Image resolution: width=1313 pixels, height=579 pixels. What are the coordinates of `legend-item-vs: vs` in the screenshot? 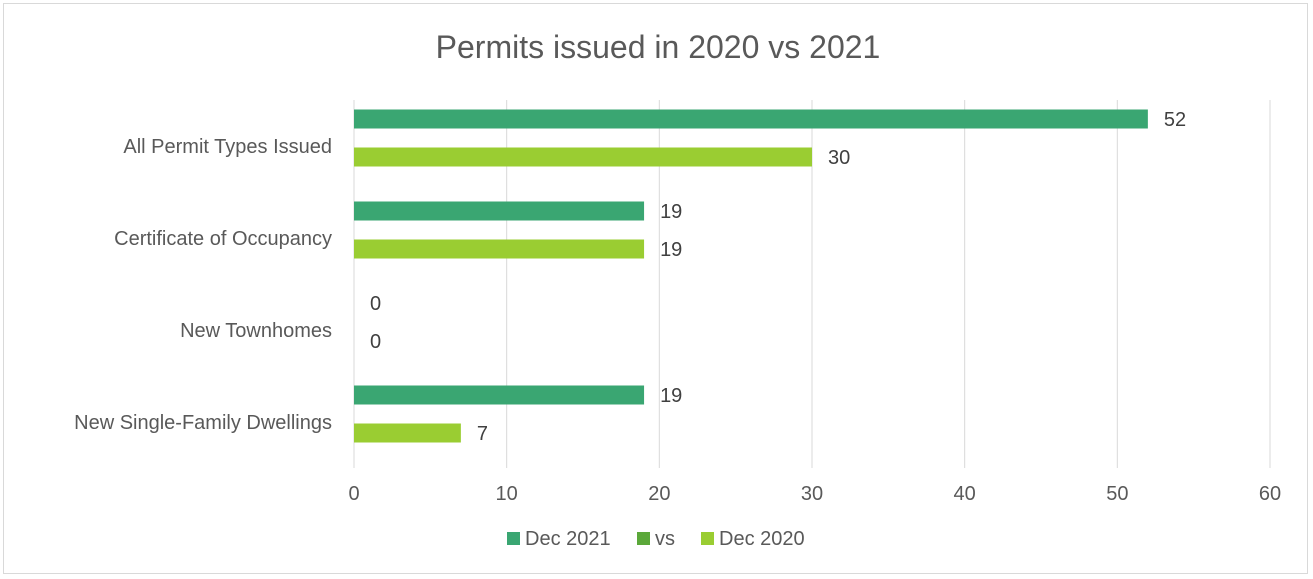 It's located at (656, 539).